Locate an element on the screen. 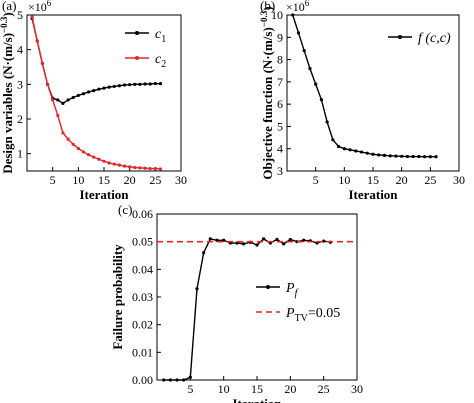 The width and height of the screenshot is (474, 403). y-tick-label: 0.05 is located at coordinates (142, 242).